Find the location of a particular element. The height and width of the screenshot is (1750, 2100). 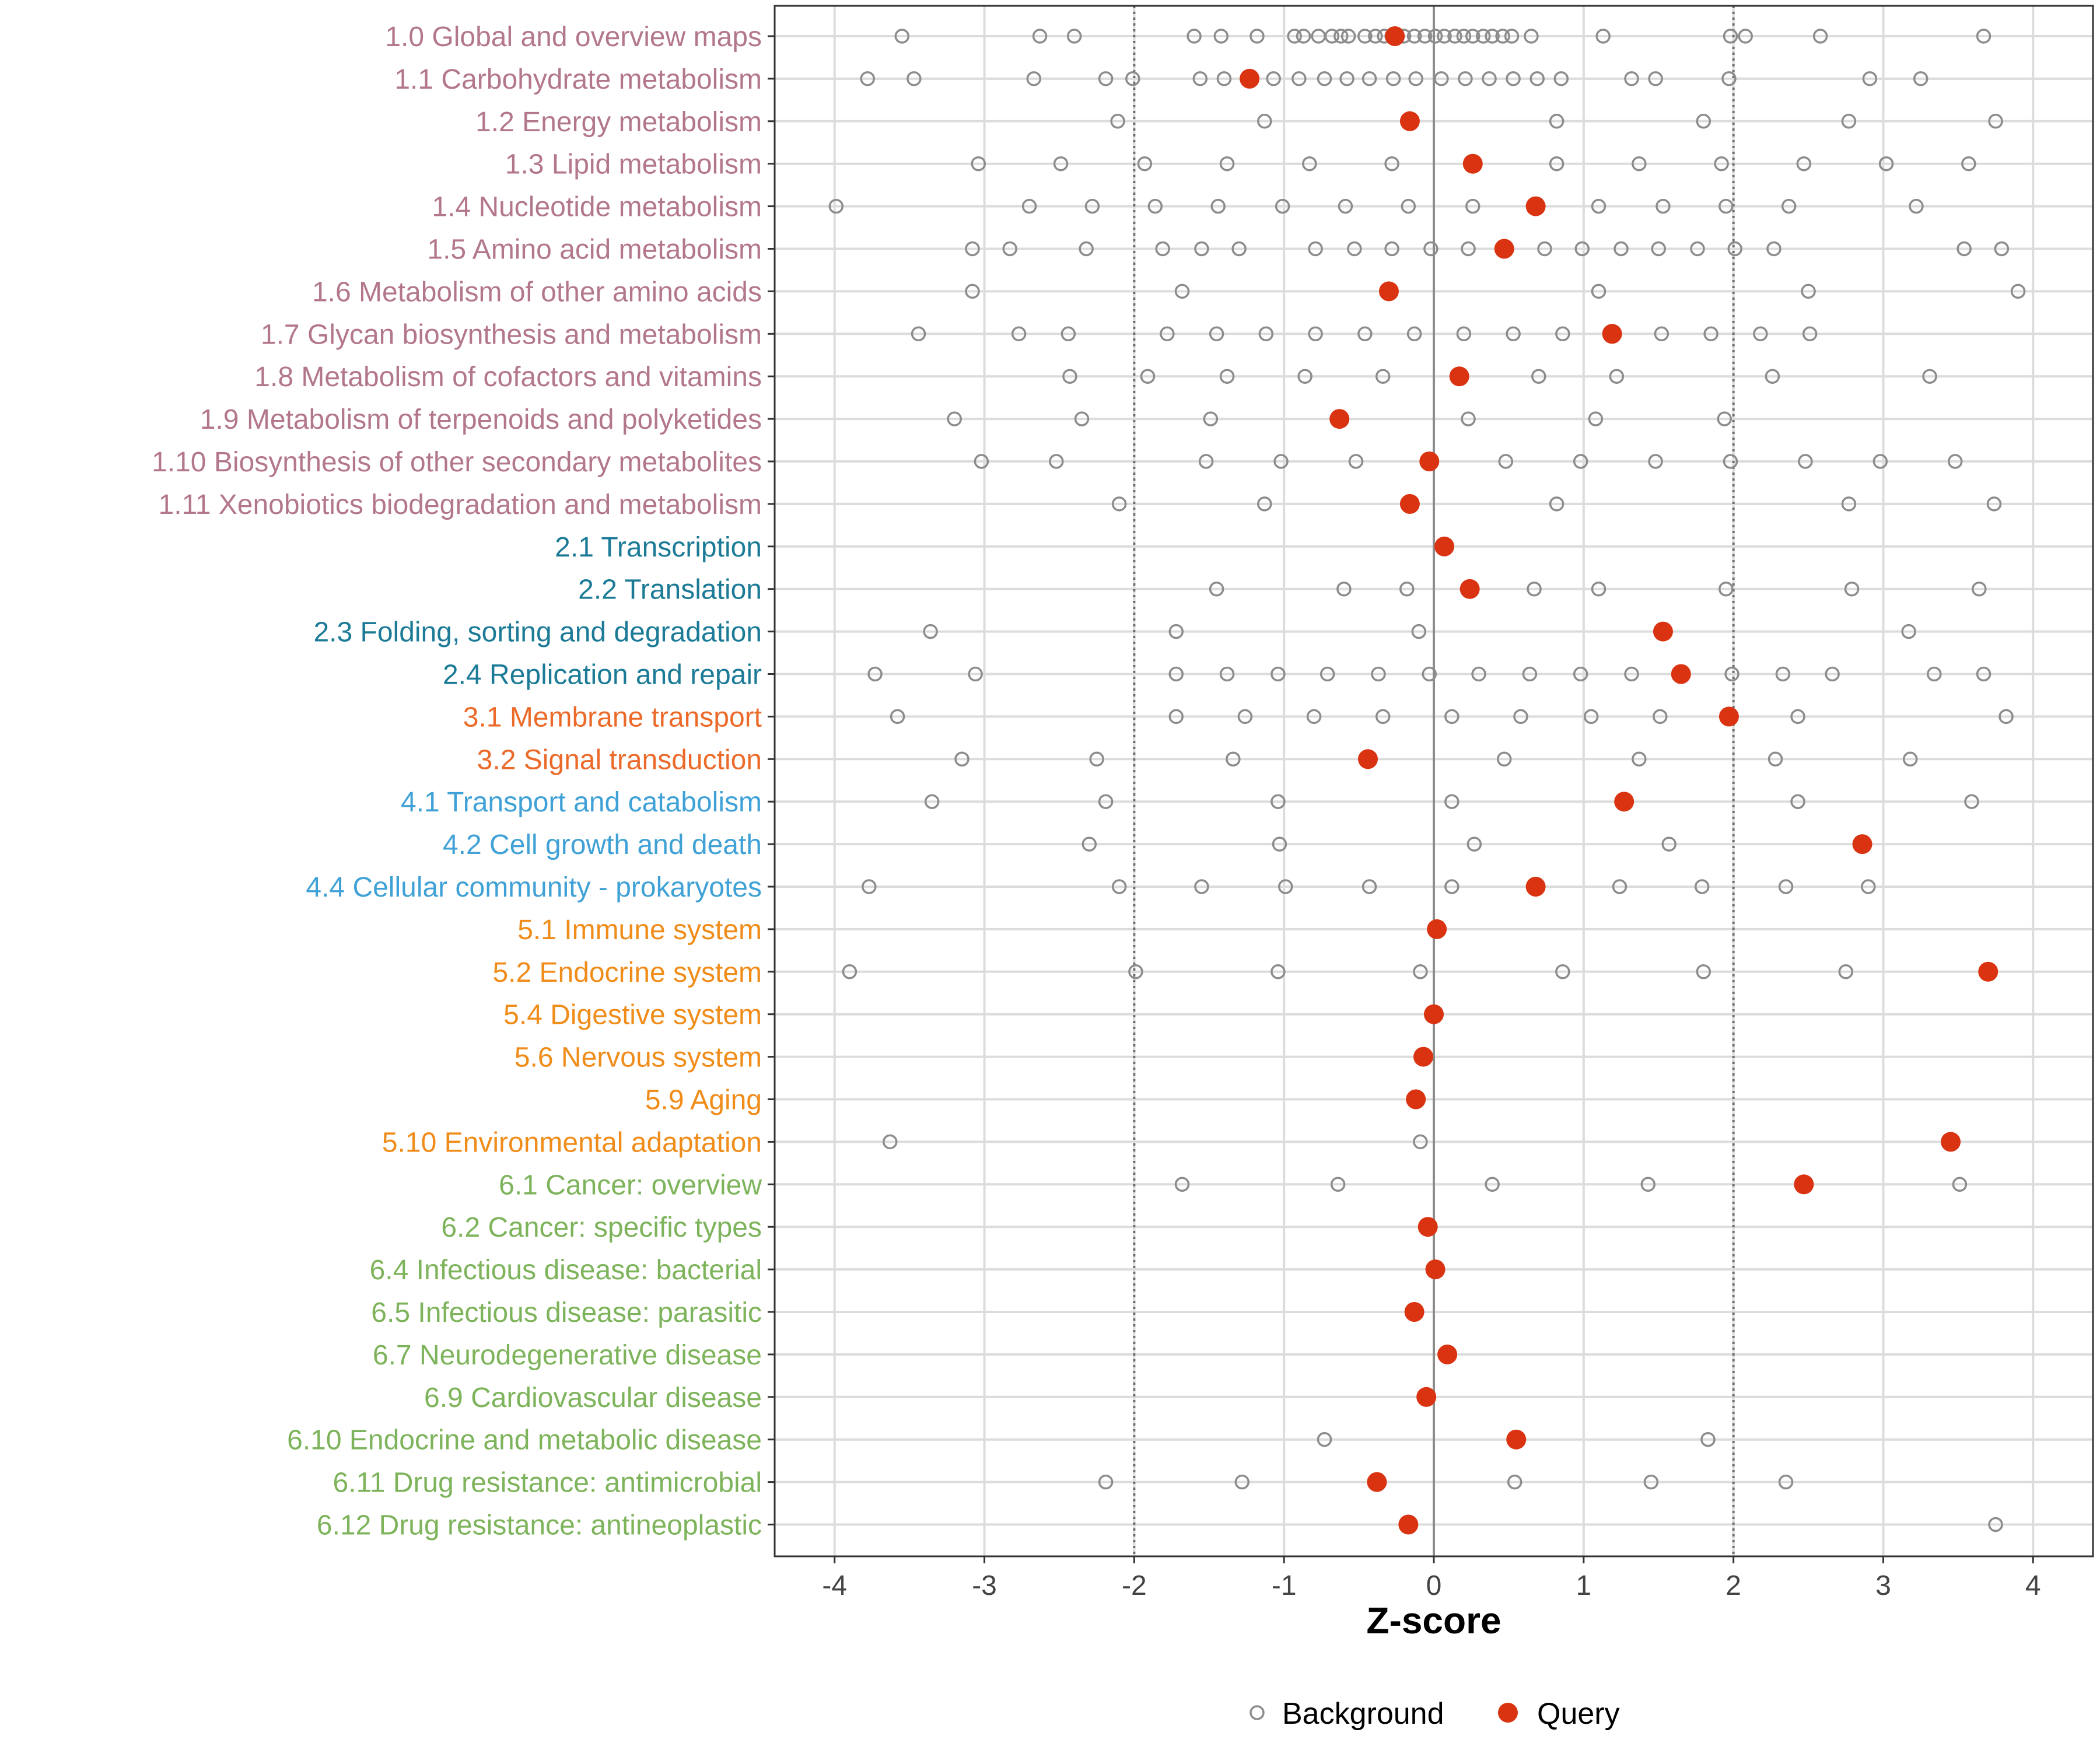

y-tick-label: 6.10 Endocrine and metabolic disease is located at coordinates (524, 1440).